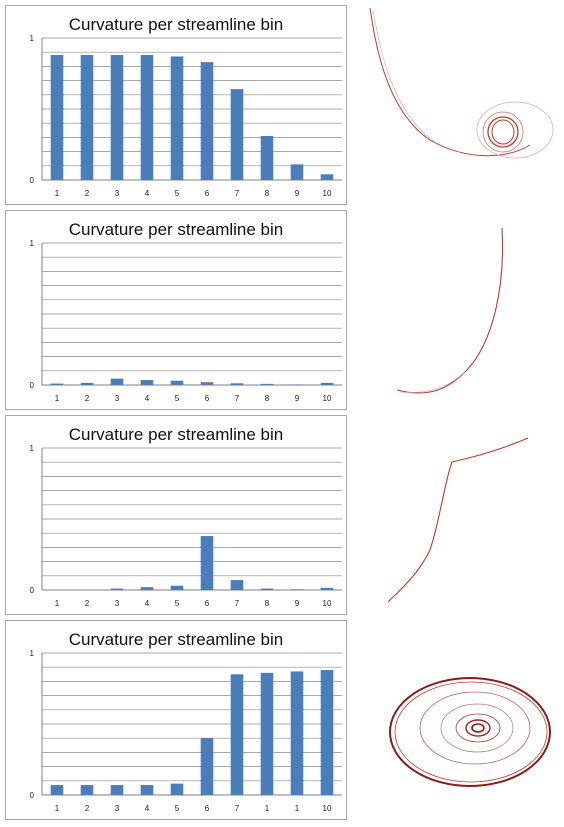 This screenshot has height=827, width=564. What do you see at coordinates (186, 526) in the screenshot?
I see `bar-chart-3: 0 1 1 2 3 4 5 6 7 8 9 10` at bounding box center [186, 526].